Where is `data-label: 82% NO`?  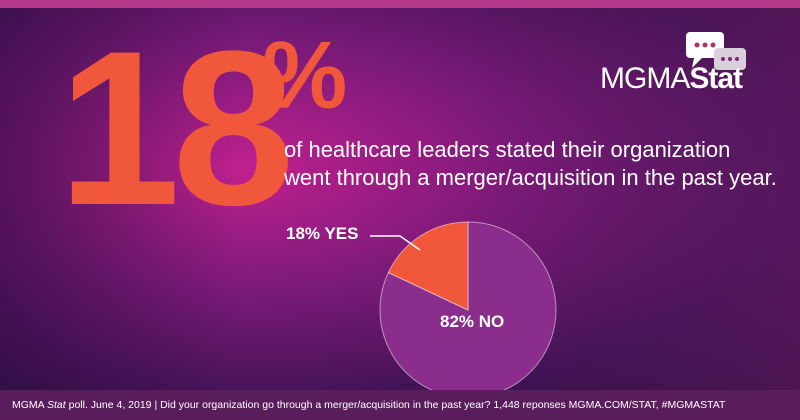 data-label: 82% NO is located at coordinates (472, 321).